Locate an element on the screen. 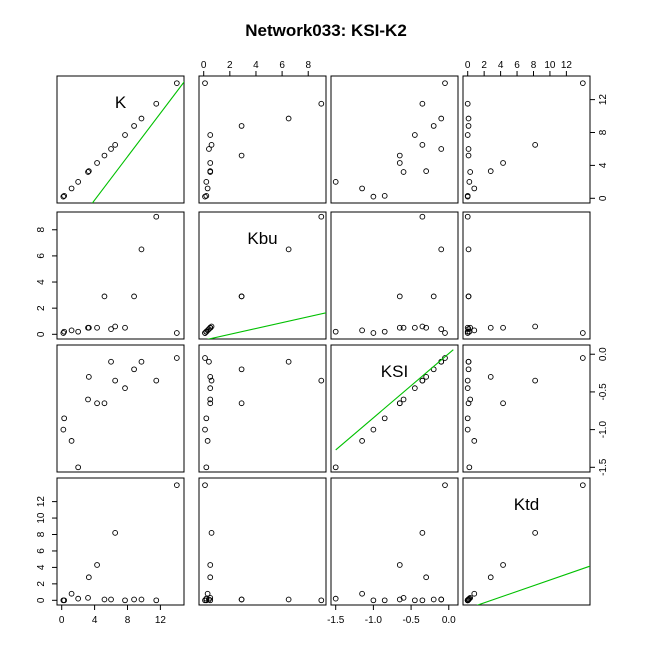 Image resolution: width=653 pixels, height=653 pixels. variable-label-ktd: Ktd is located at coordinates (527, 504).